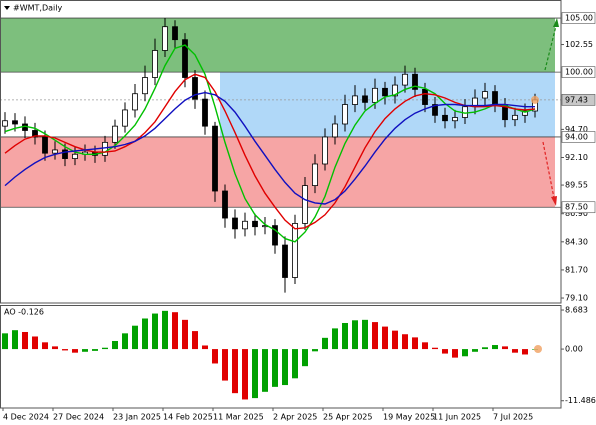 The height and width of the screenshot is (425, 596). I want to click on level-label: 94.00, so click(576, 136).